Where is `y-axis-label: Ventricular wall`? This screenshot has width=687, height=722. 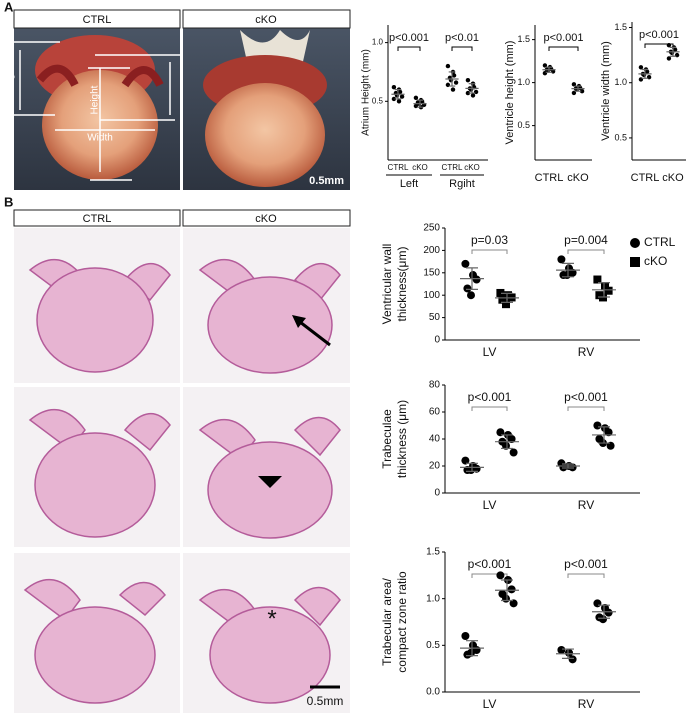 y-axis-label: Ventricular wall is located at coordinates (387, 284).